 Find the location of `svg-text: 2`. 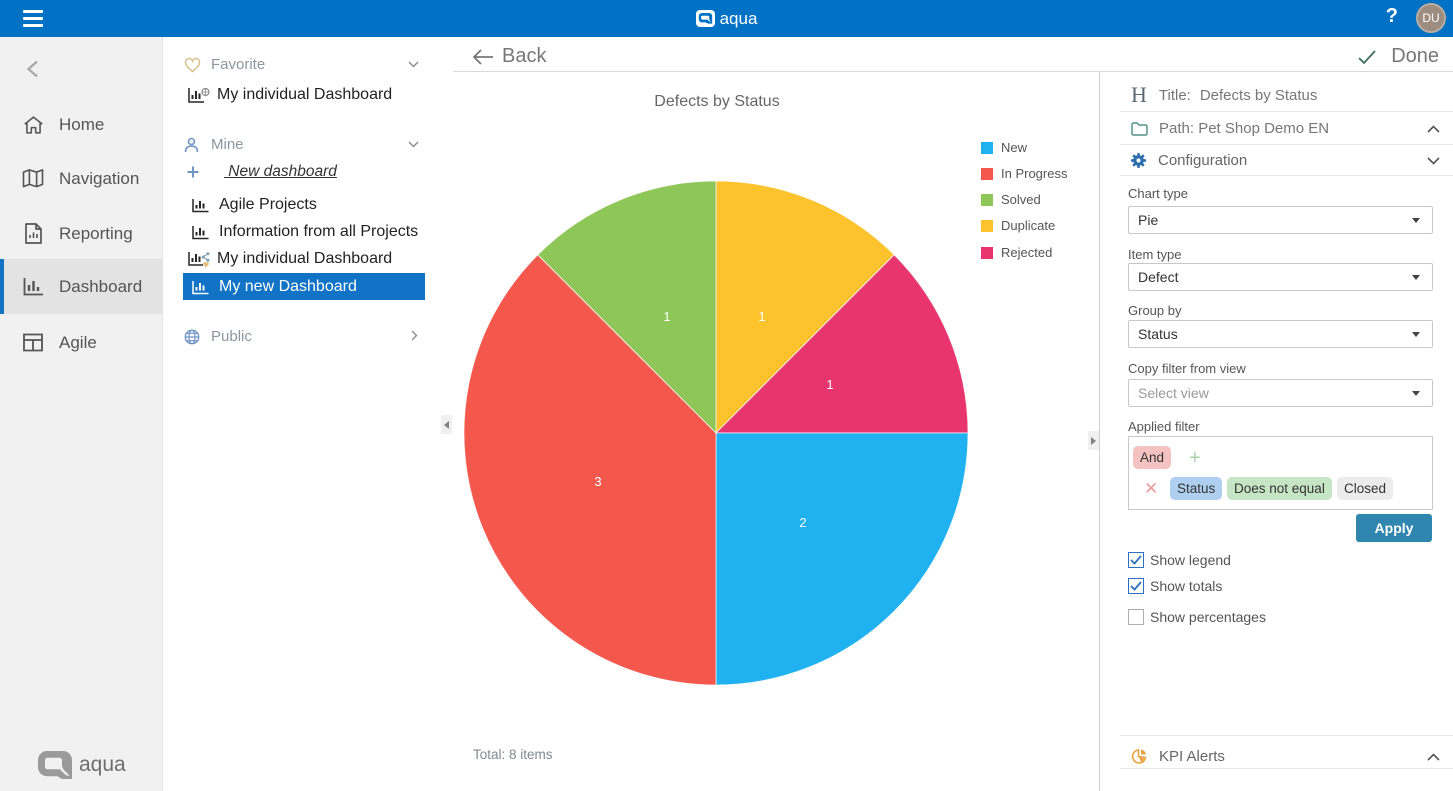

svg-text: 2 is located at coordinates (802, 522).